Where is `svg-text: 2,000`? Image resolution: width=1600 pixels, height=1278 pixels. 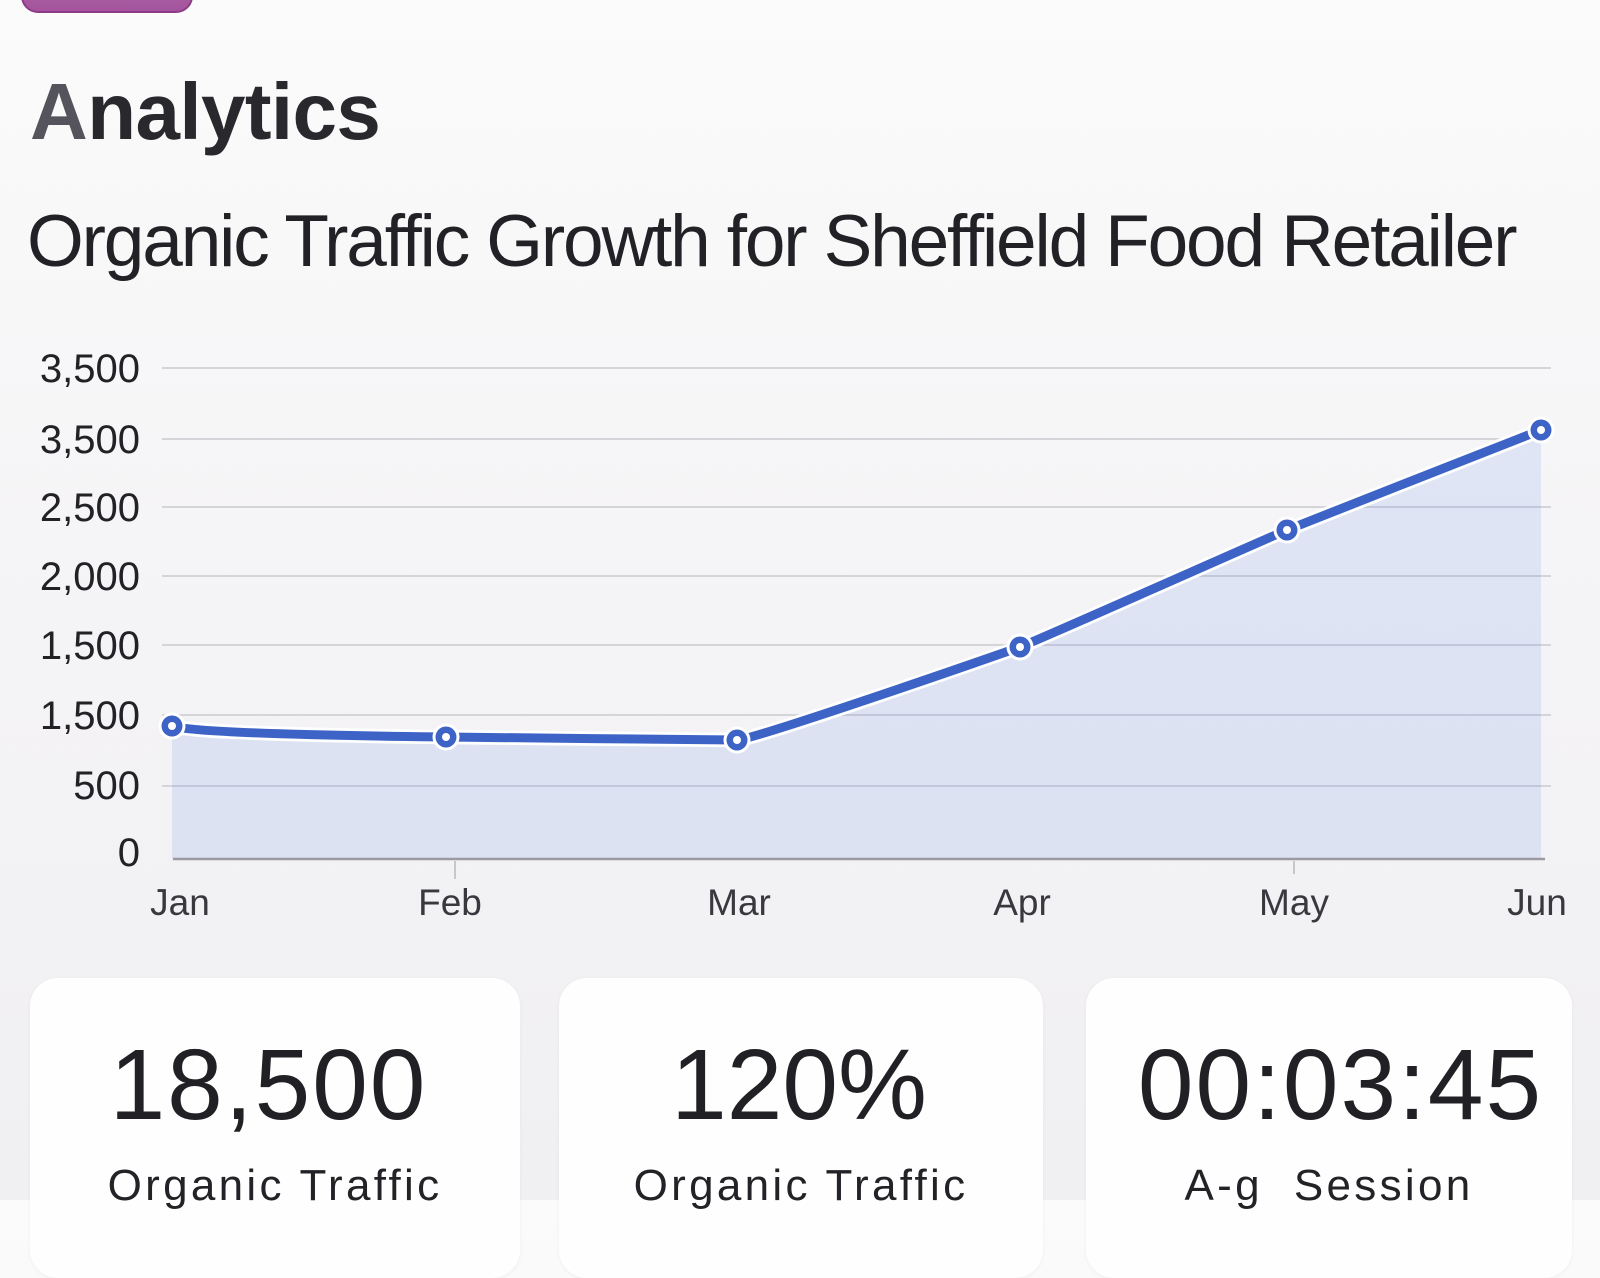 svg-text: 2,000 is located at coordinates (90, 577).